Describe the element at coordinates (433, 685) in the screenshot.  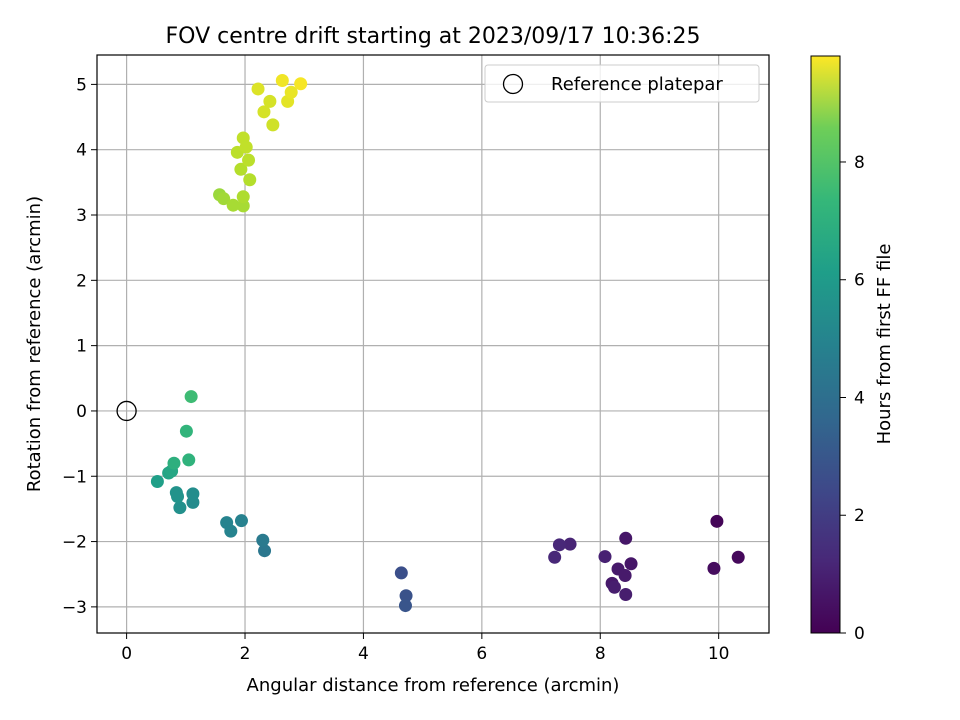
I see `x-axis-label: Angular distance from reference (arcmin)` at that location.